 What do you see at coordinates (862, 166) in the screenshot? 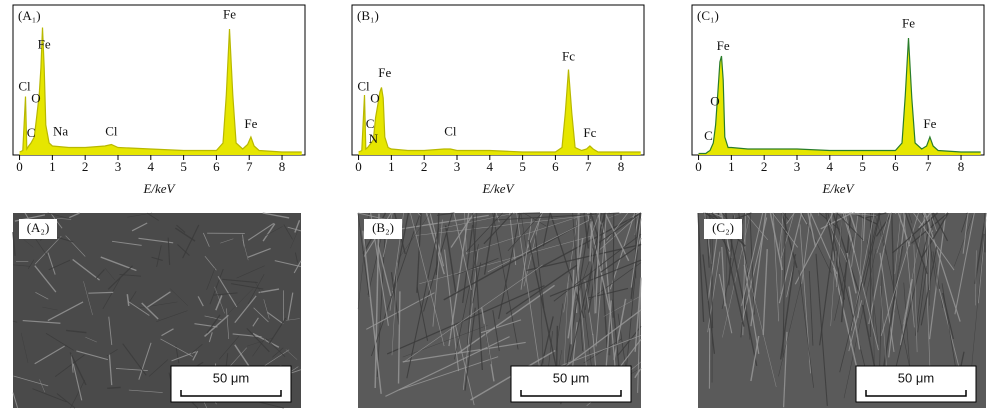
I see `x-tick-label: 5` at bounding box center [862, 166].